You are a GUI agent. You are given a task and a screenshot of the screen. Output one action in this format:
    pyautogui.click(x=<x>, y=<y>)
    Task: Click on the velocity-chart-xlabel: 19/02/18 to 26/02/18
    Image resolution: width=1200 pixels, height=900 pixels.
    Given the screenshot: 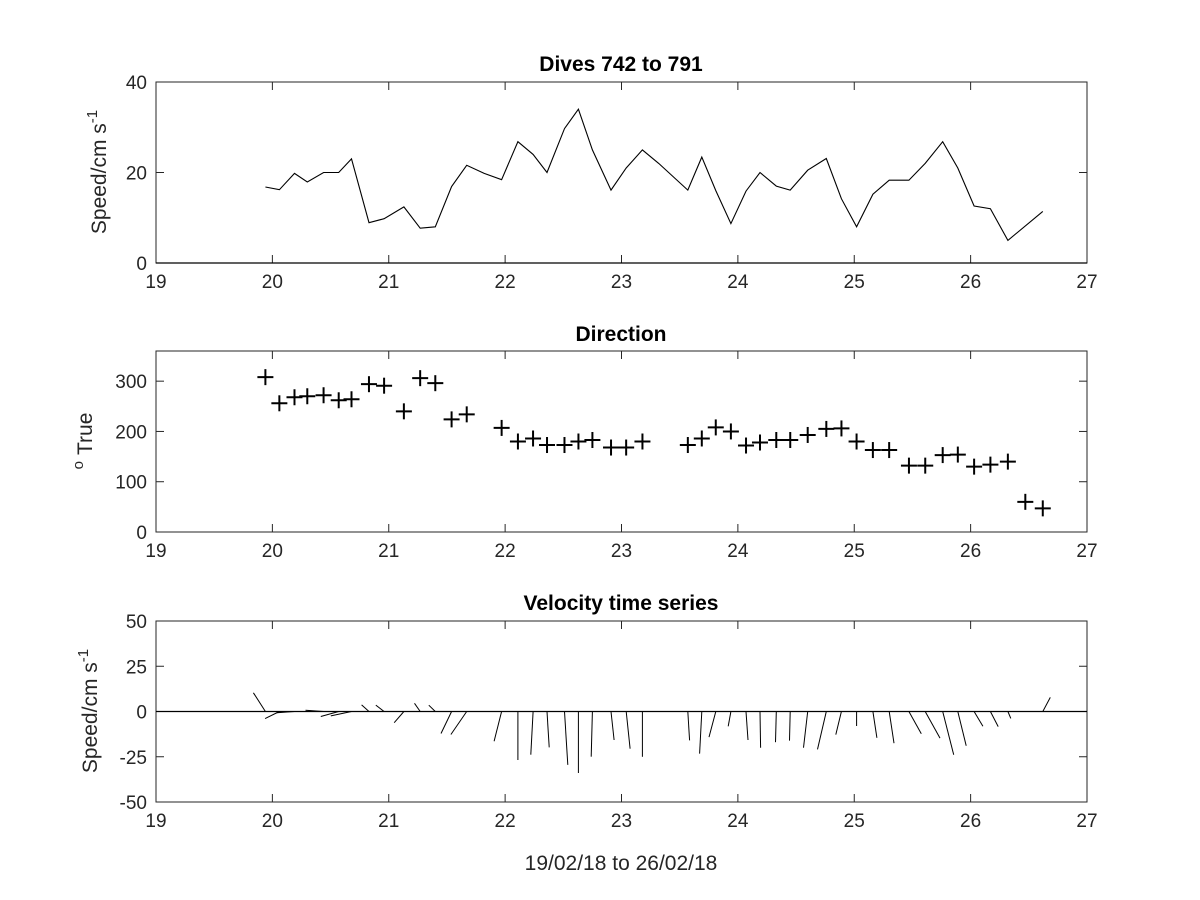 What is the action you would take?
    pyautogui.click(x=621, y=863)
    